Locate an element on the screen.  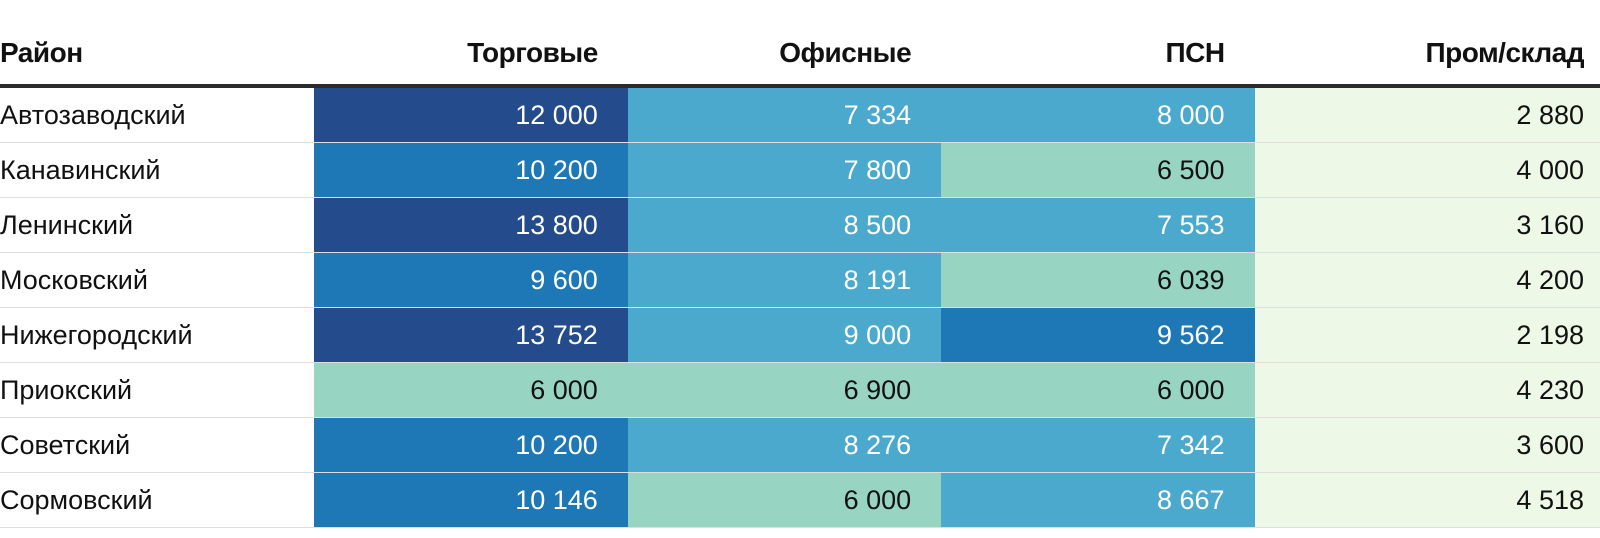
value-cell: 6 500 is located at coordinates (1098, 170).